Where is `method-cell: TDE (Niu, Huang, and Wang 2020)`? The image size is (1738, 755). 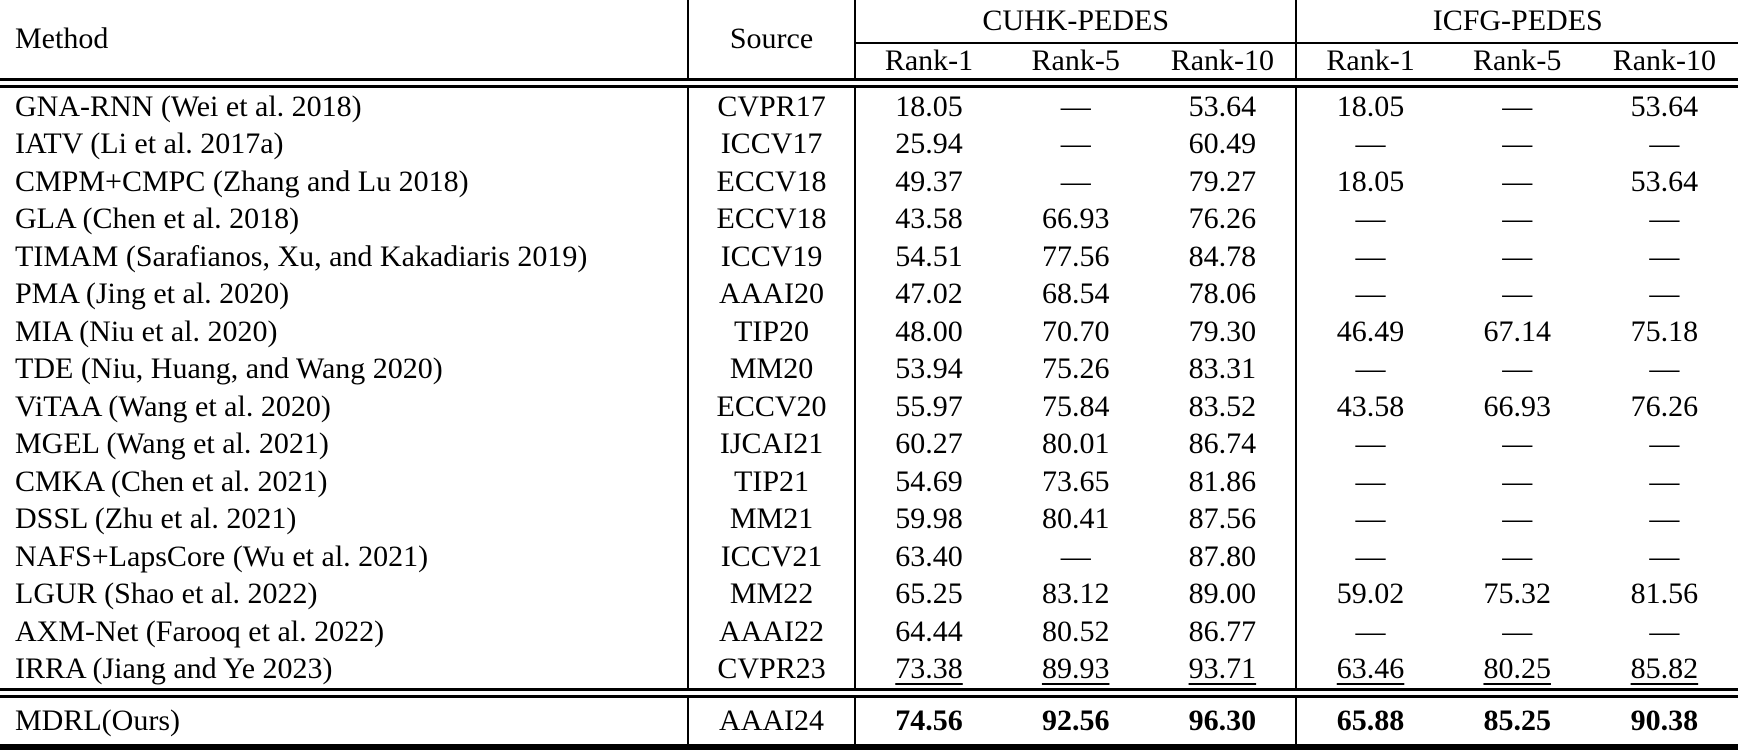 method-cell: TDE (Niu, Huang, and Wang 2020) is located at coordinates (229, 369).